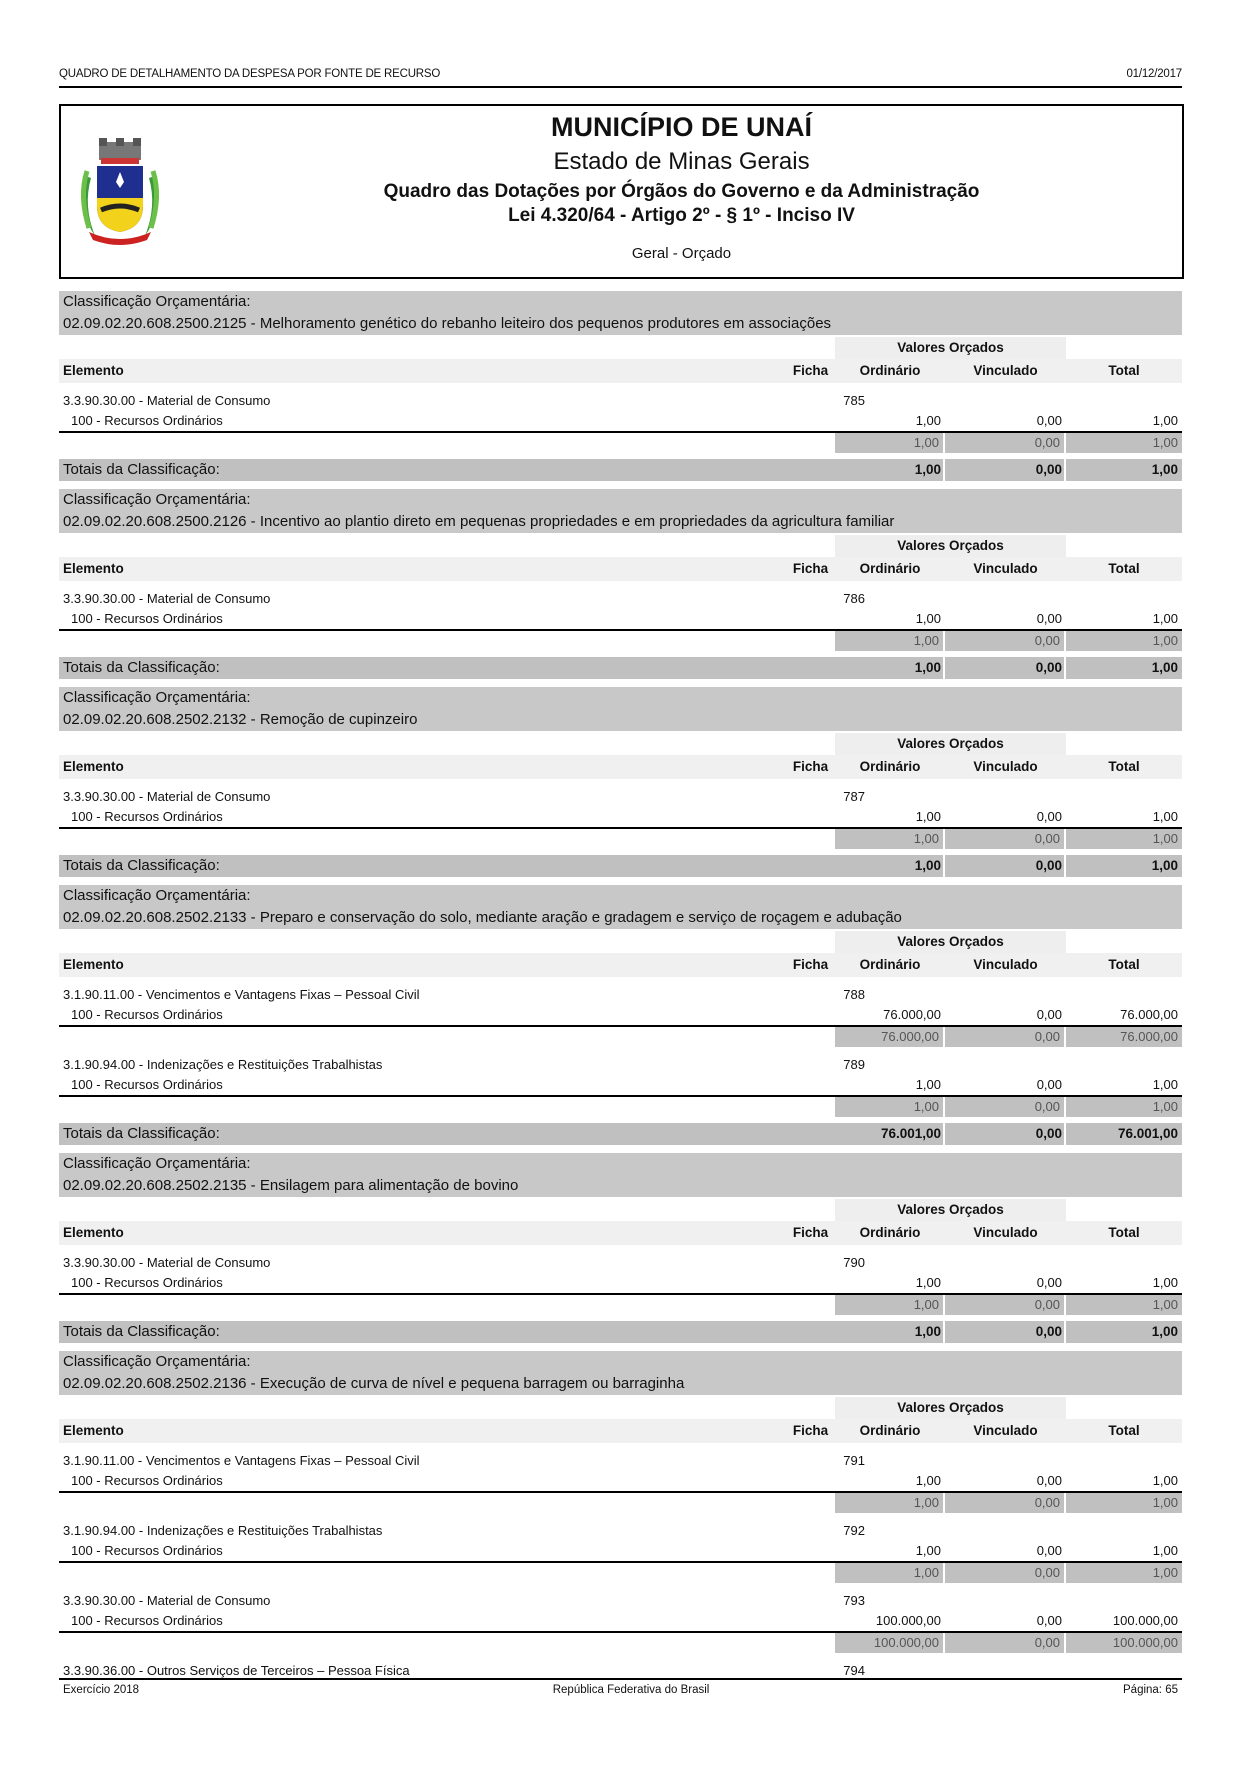  Describe the element at coordinates (101, 1690) in the screenshot. I see `exercise-year: Exercício 2018` at that location.